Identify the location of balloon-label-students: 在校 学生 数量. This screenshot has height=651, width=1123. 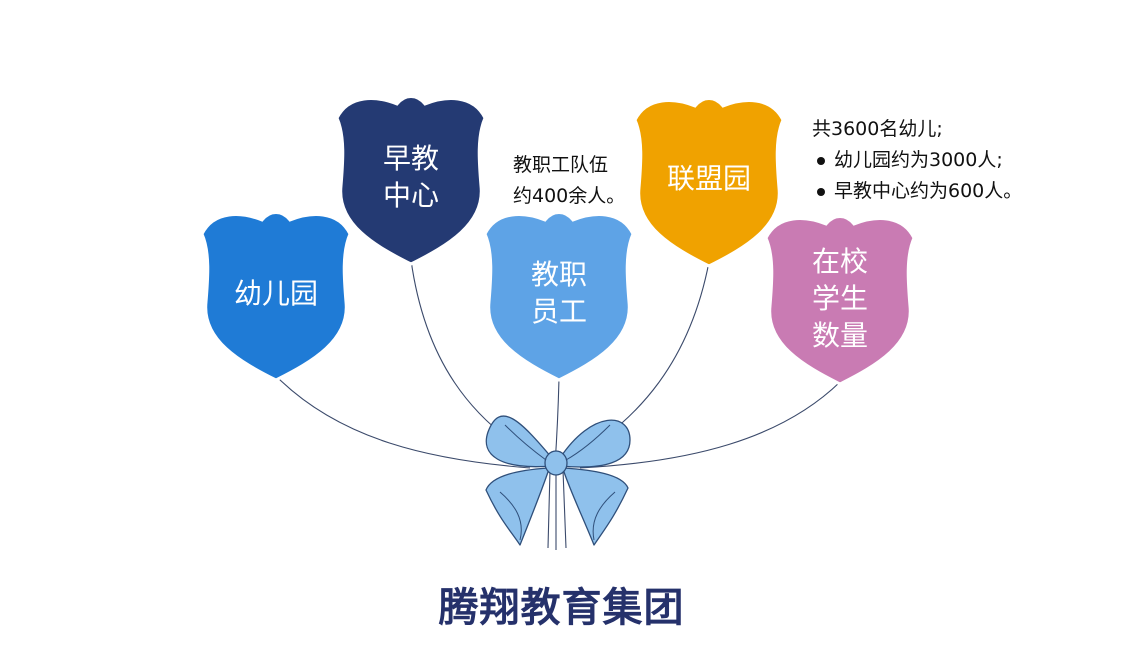
(839, 298).